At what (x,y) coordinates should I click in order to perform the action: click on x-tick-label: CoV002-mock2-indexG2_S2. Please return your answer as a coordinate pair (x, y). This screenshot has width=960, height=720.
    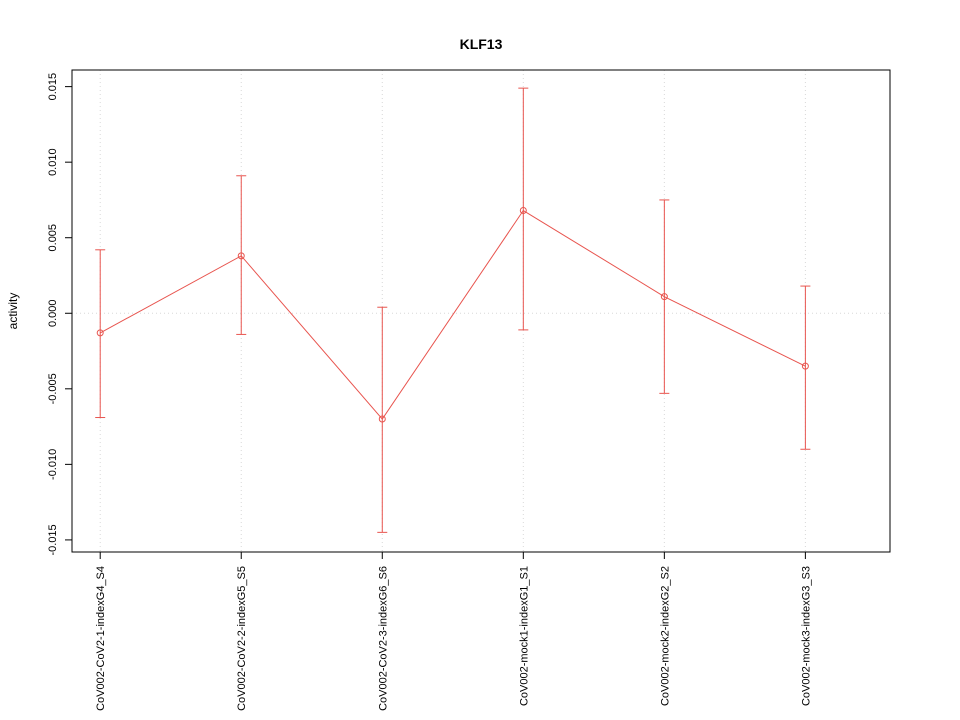
    Looking at the image, I should click on (665, 636).